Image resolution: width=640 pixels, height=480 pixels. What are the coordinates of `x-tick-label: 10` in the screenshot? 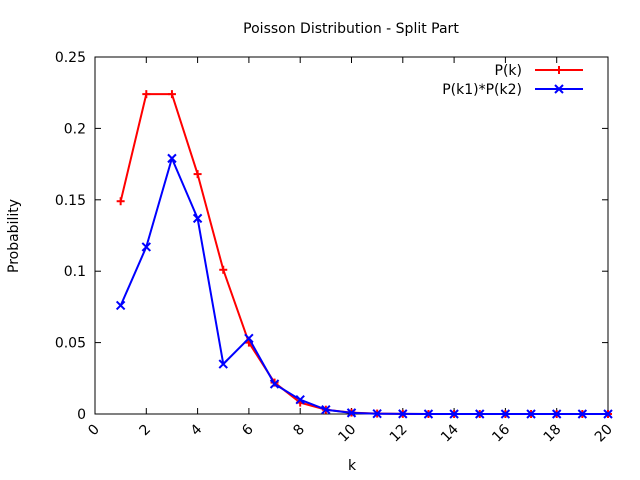 It's located at (347, 434).